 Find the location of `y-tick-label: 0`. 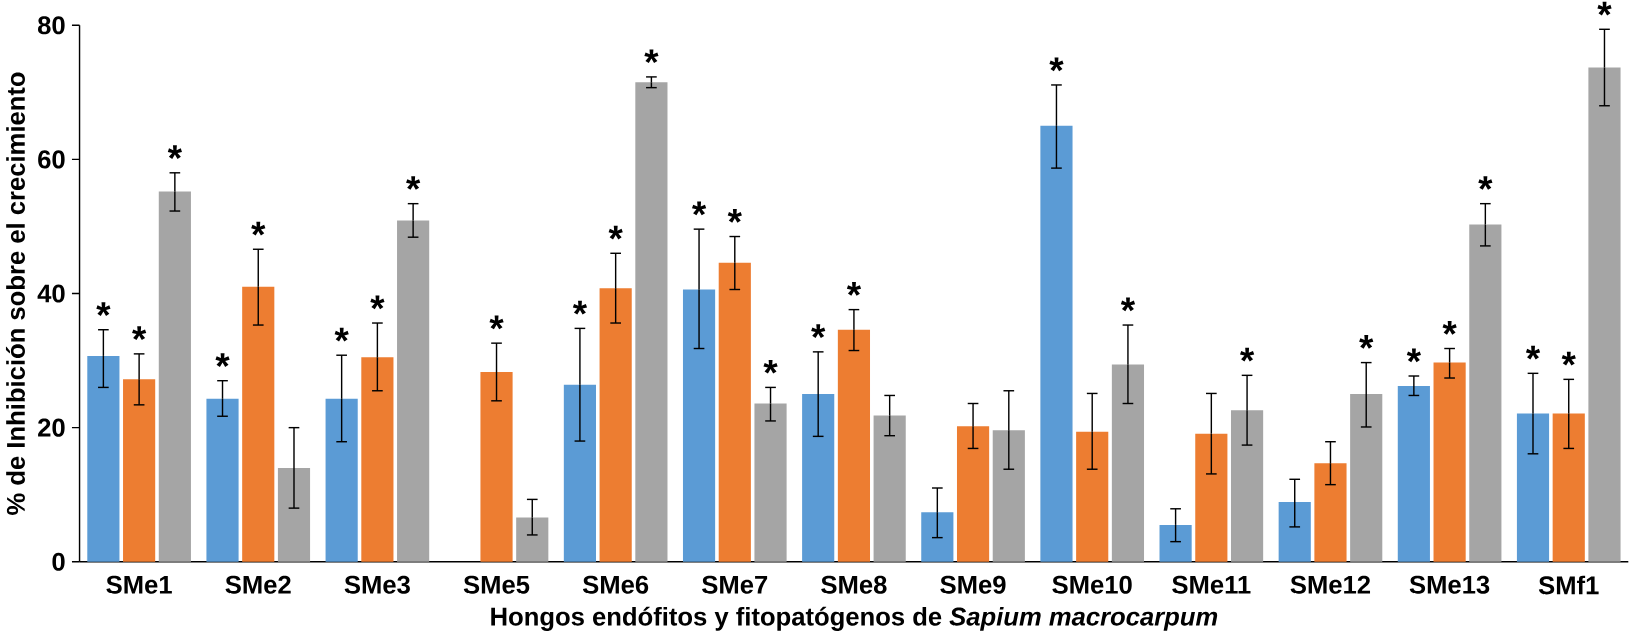

y-tick-label: 0 is located at coordinates (58, 561).